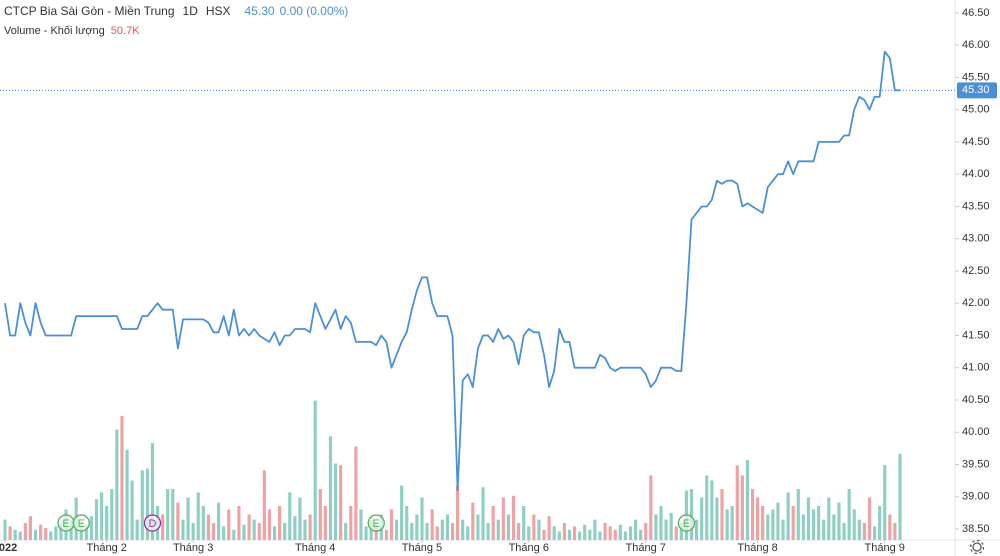 The image size is (1000, 556). I want to click on exchange: HSX, so click(218, 11).